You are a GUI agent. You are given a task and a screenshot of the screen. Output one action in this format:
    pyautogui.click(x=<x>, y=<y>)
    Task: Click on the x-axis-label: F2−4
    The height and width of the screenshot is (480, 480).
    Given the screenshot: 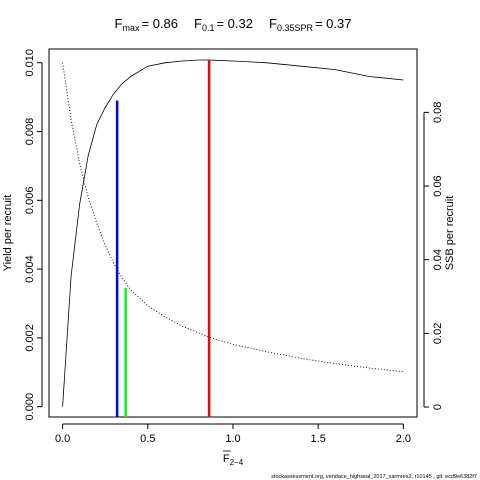 What is the action you would take?
    pyautogui.click(x=233, y=460)
    